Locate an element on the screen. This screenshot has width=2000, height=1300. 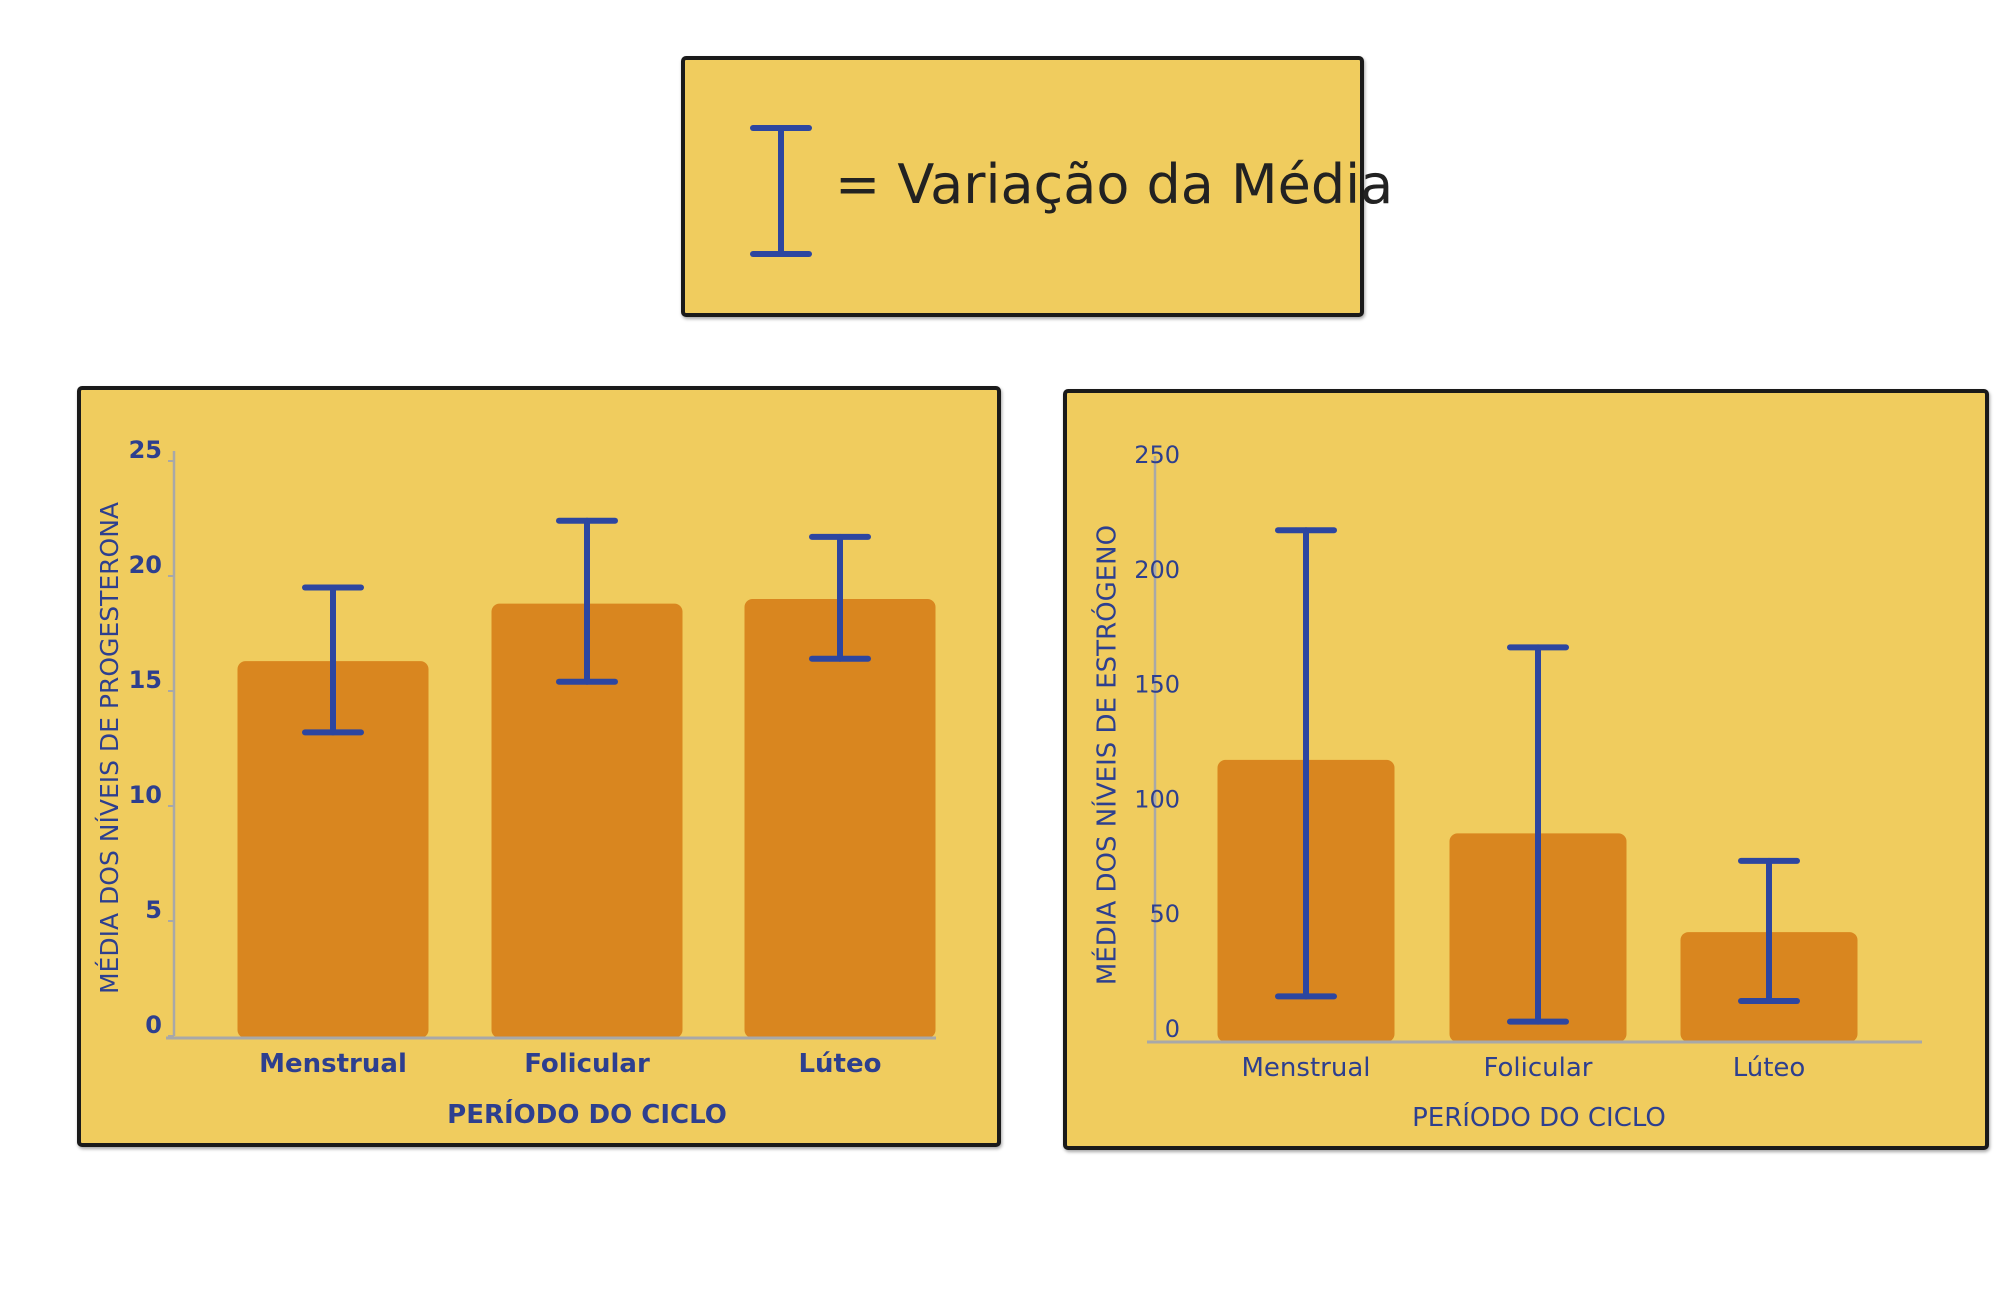
bar-lúteo is located at coordinates (840, 818).